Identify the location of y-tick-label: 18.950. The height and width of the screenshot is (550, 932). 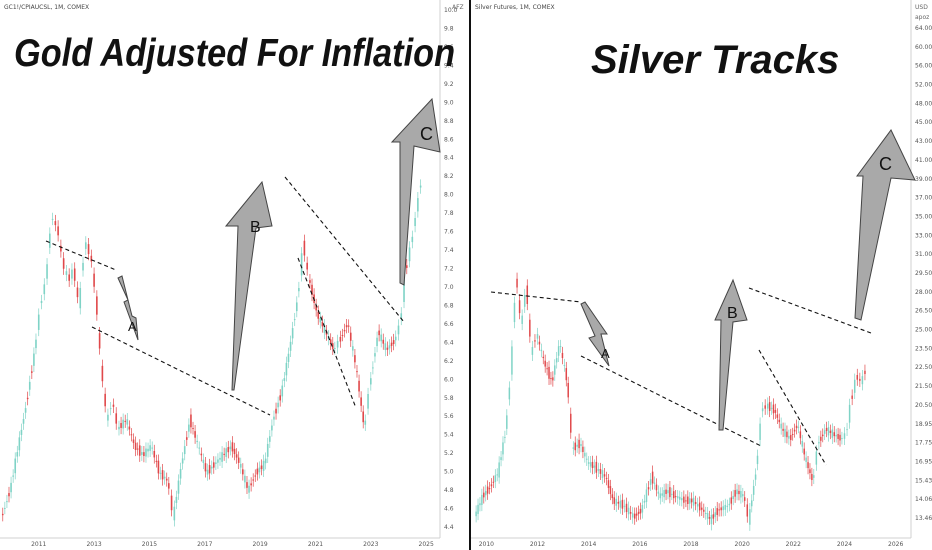
(923, 424).